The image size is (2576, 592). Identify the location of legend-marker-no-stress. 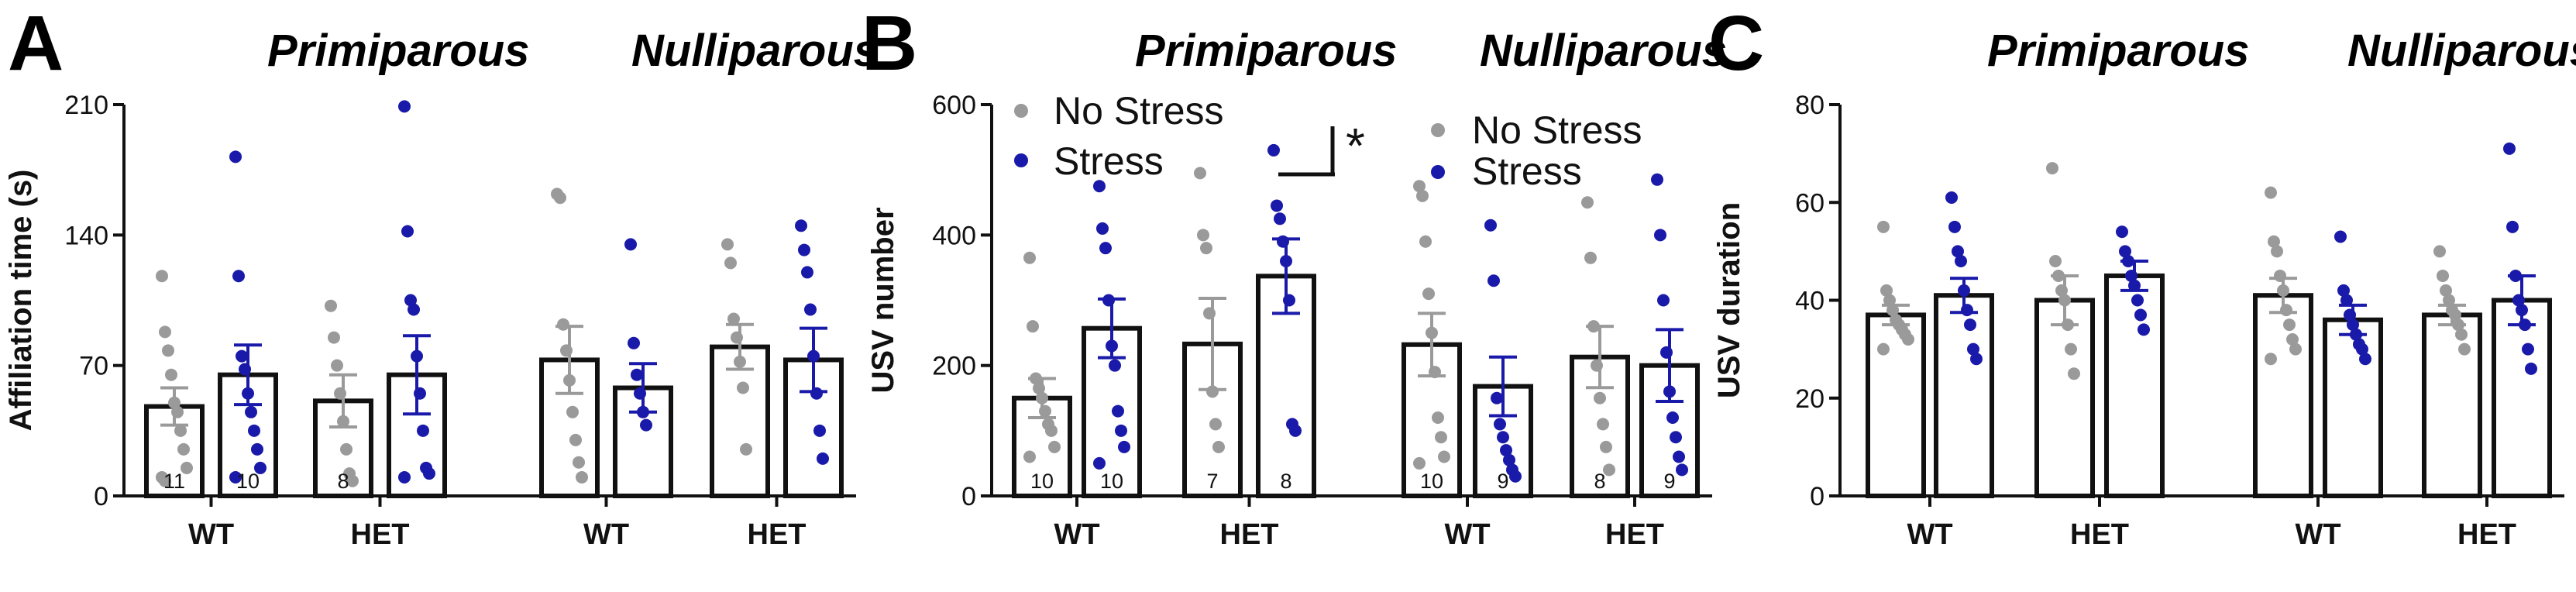
(1438, 130).